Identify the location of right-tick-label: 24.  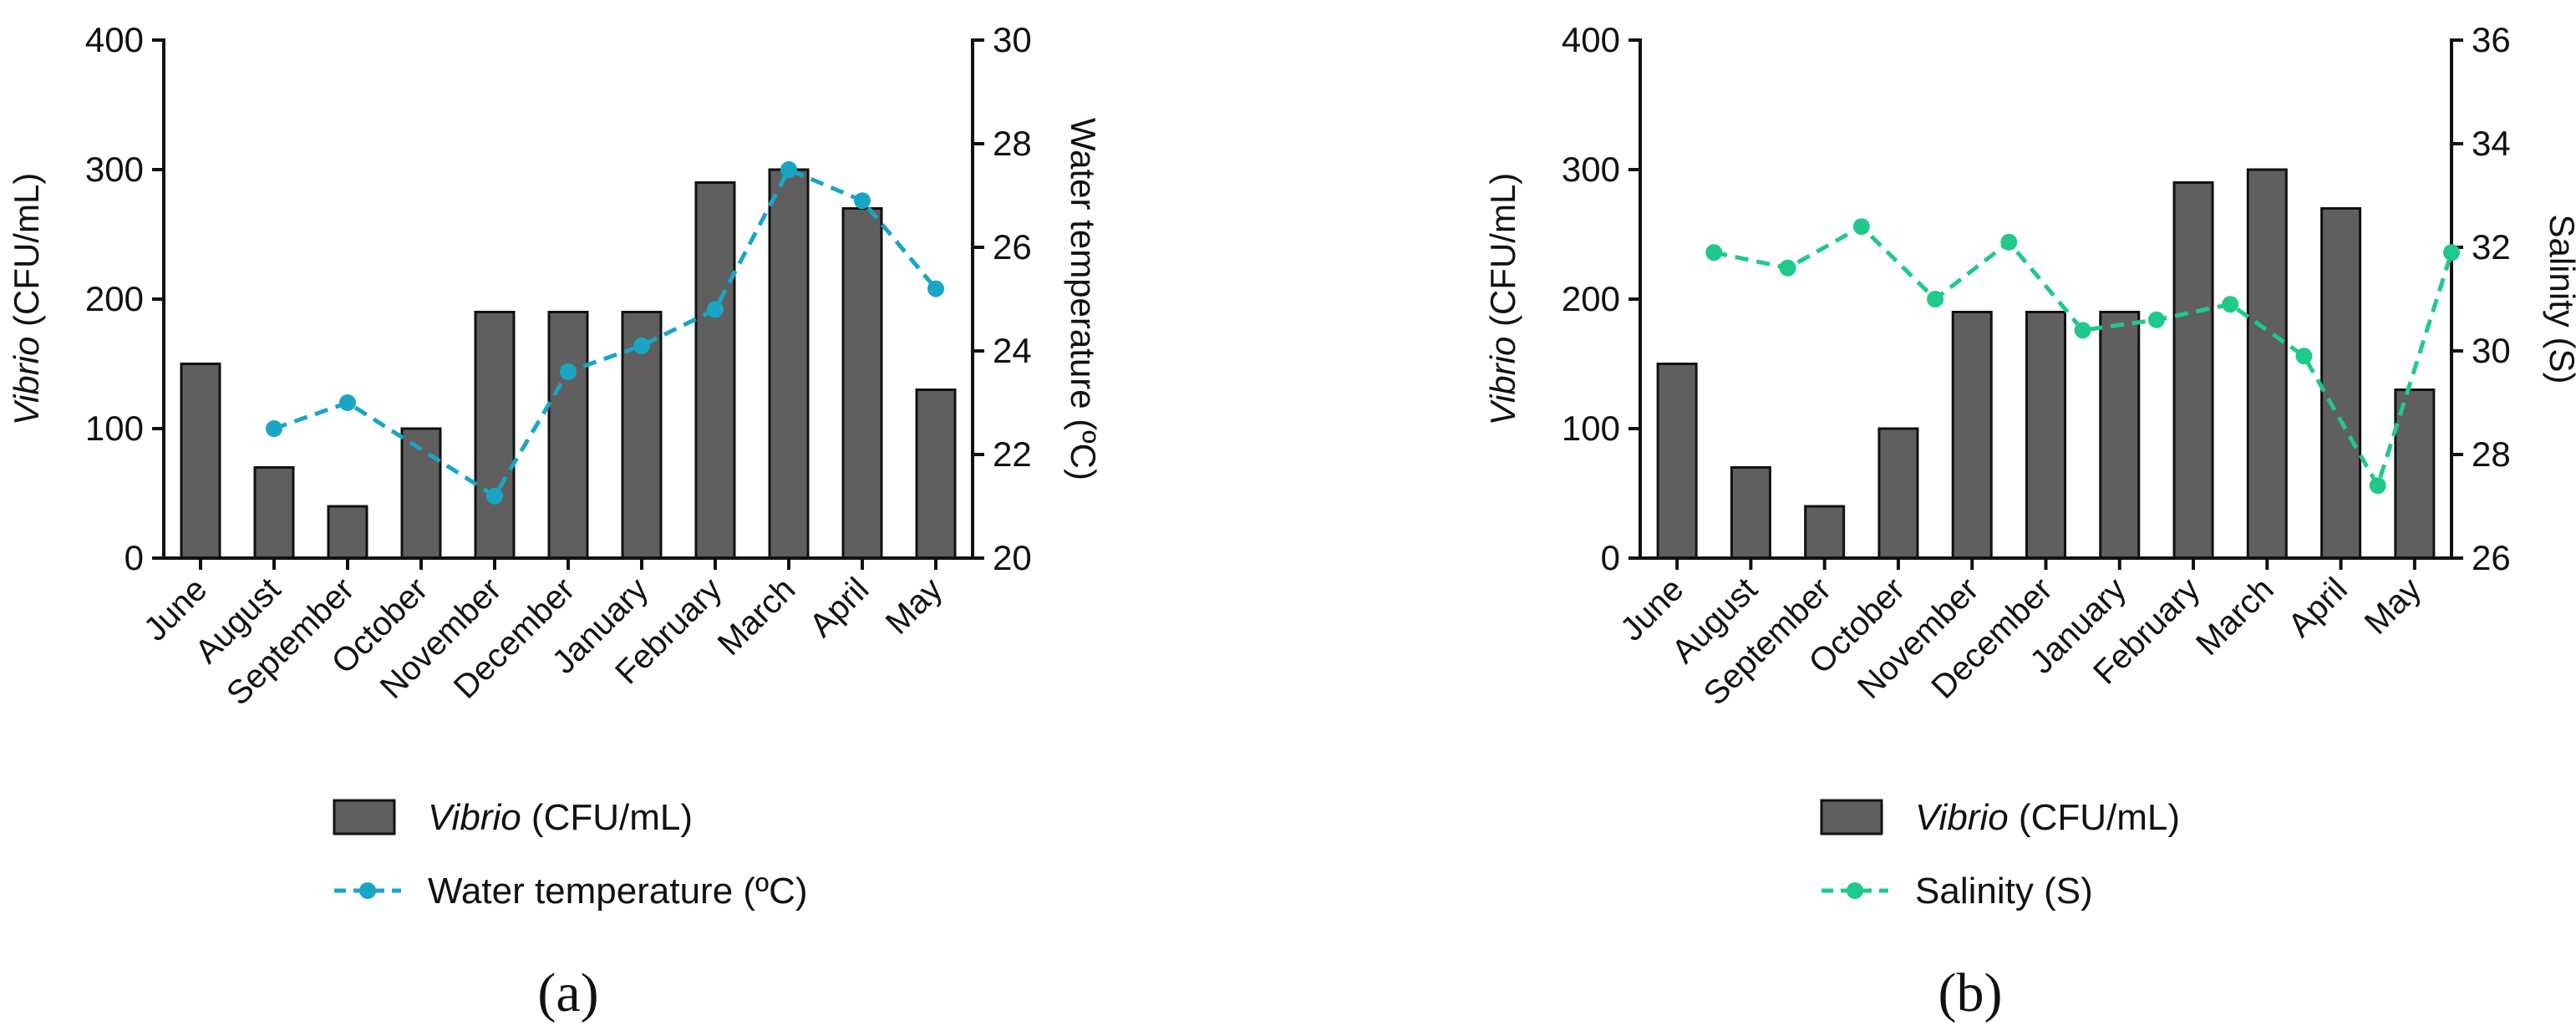
(1012, 350).